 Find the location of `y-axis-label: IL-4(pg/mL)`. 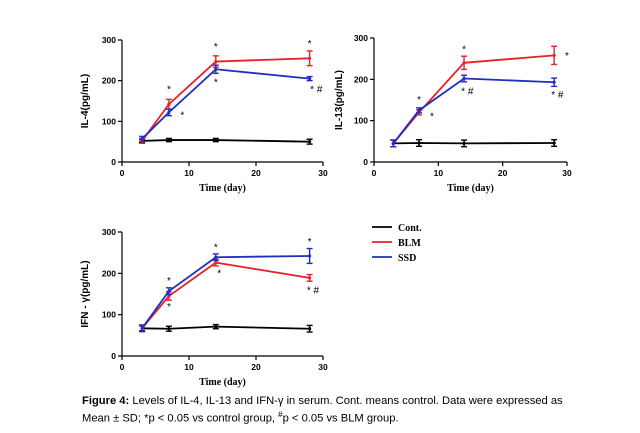

y-axis-label: IL-4(pg/mL) is located at coordinates (85, 101).